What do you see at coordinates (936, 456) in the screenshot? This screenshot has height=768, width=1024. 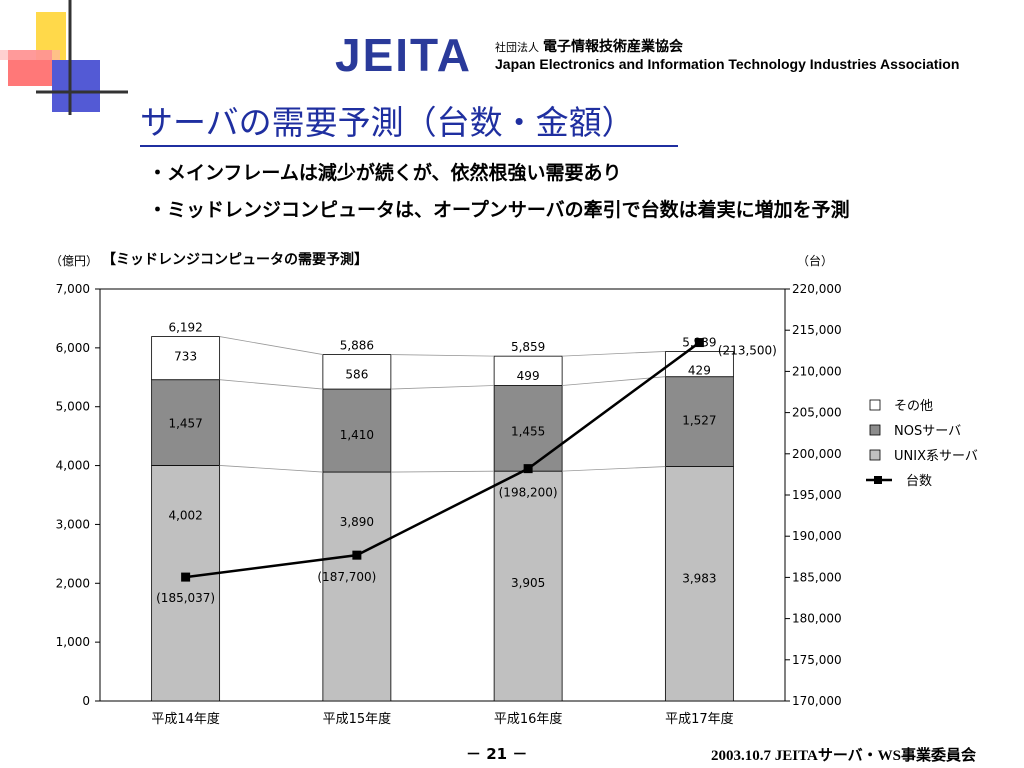 I see `legend-label: UNIX系サーバ` at bounding box center [936, 456].